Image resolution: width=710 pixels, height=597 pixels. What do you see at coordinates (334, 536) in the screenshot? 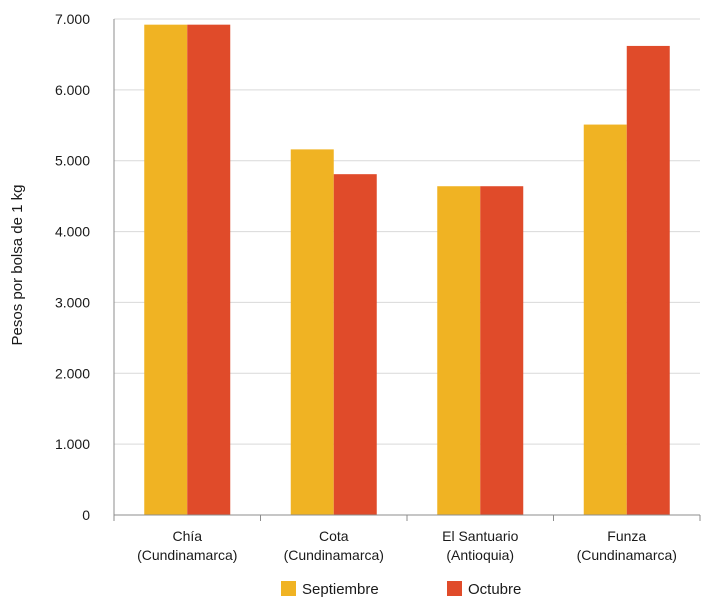
I see `x-tick-label: Cota` at bounding box center [334, 536].